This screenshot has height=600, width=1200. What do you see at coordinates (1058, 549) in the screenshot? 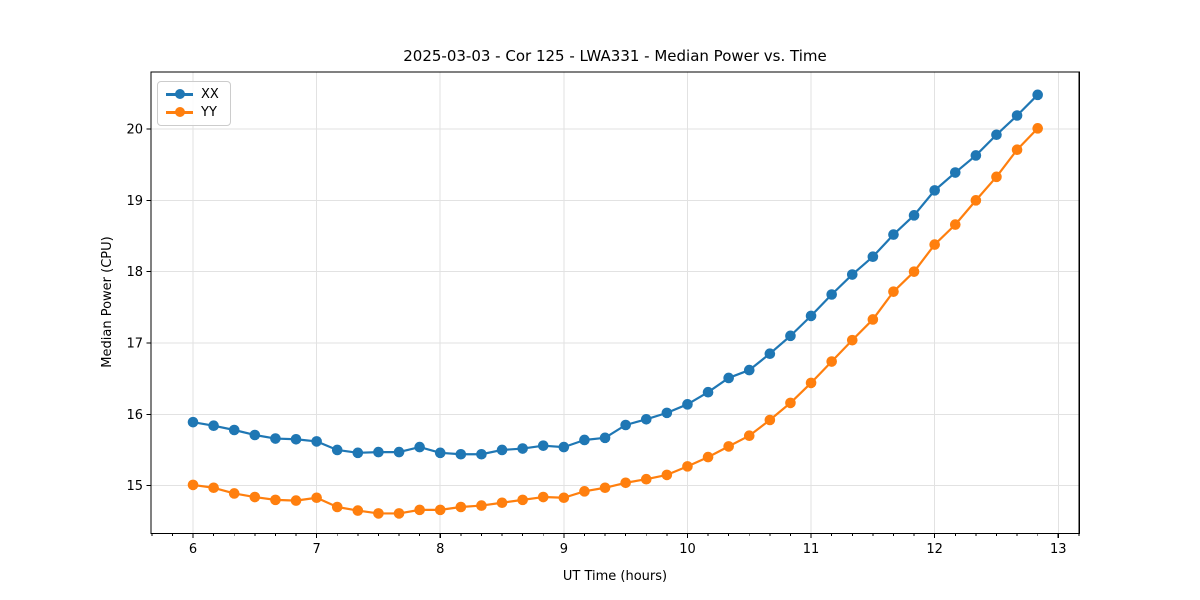
I see `x-tick-label: 13` at bounding box center [1058, 549].